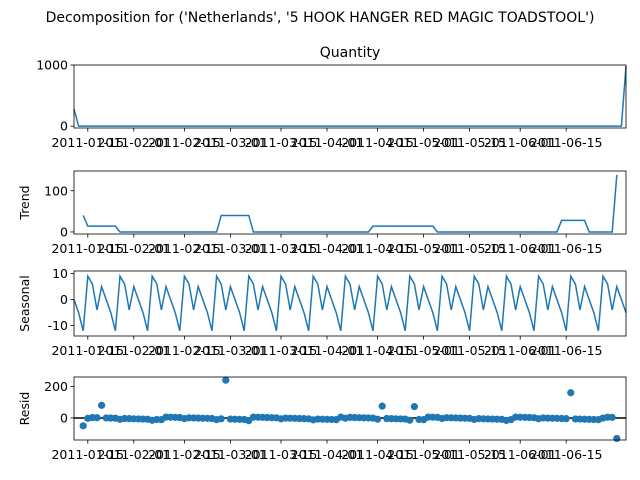 This screenshot has height=480, width=640. Describe the element at coordinates (24, 409) in the screenshot. I see `y-axis-label: Resid` at that location.